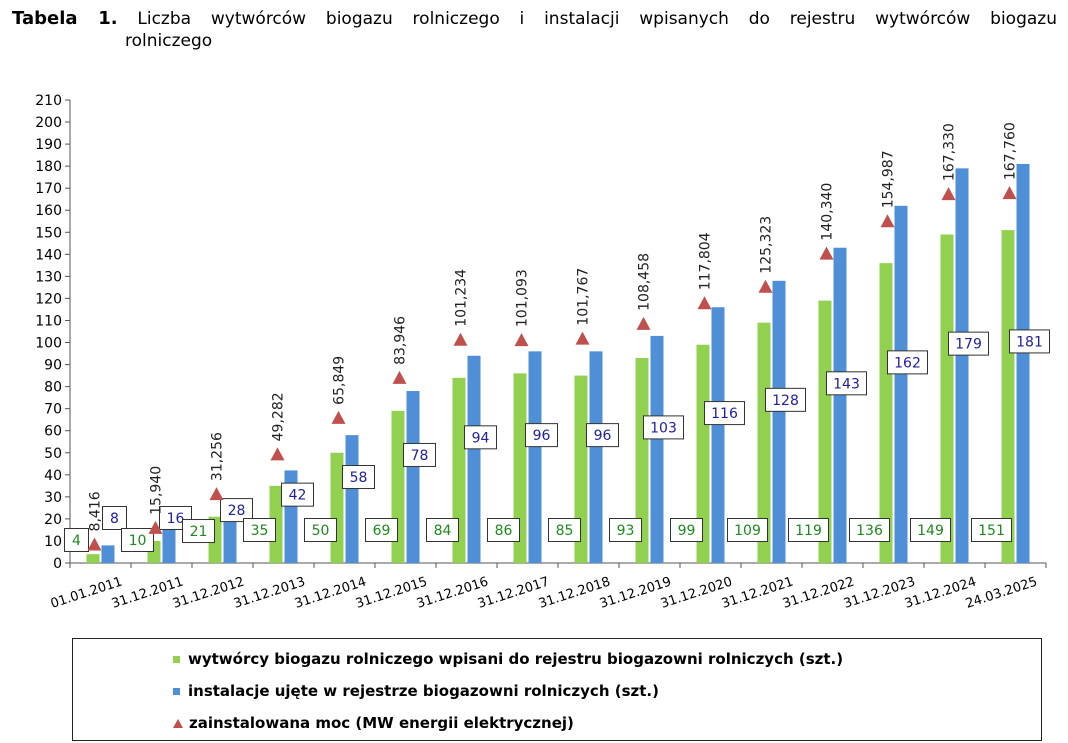  I want to click on y-tick-label: 30, so click(53, 498).